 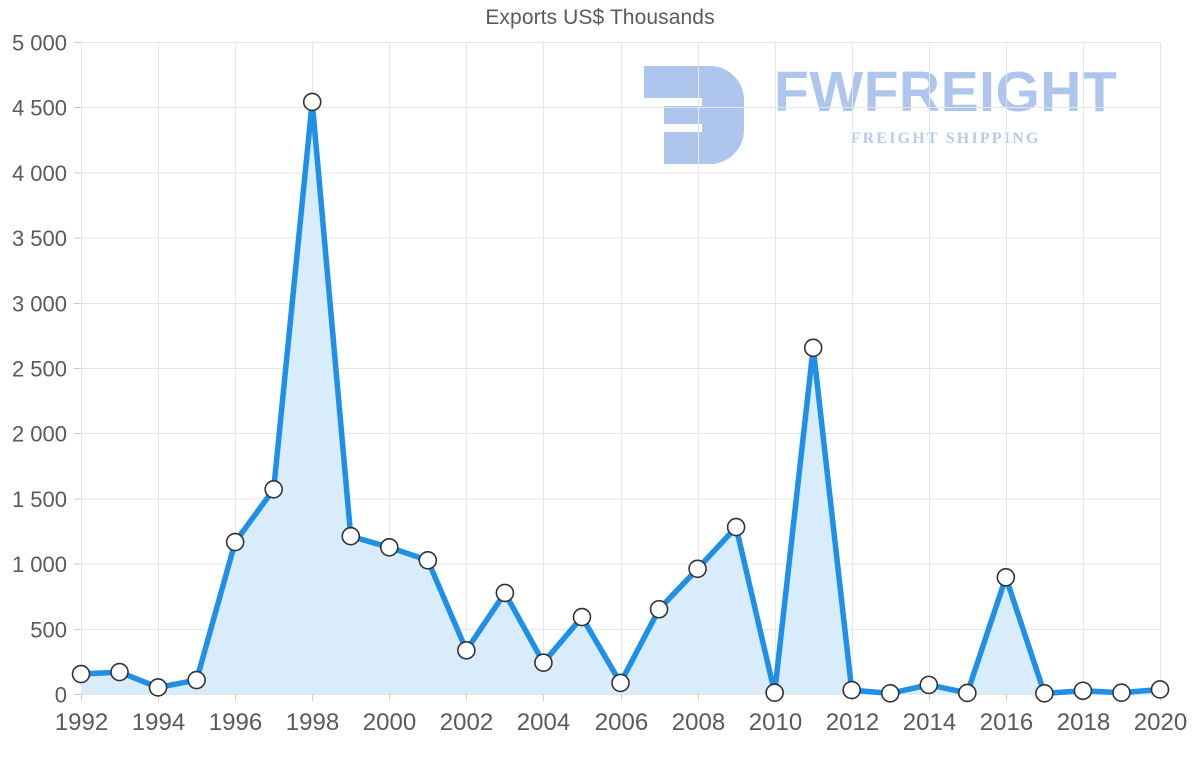 What do you see at coordinates (39, 43) in the screenshot?
I see `y-axis-tick-label: 5 000` at bounding box center [39, 43].